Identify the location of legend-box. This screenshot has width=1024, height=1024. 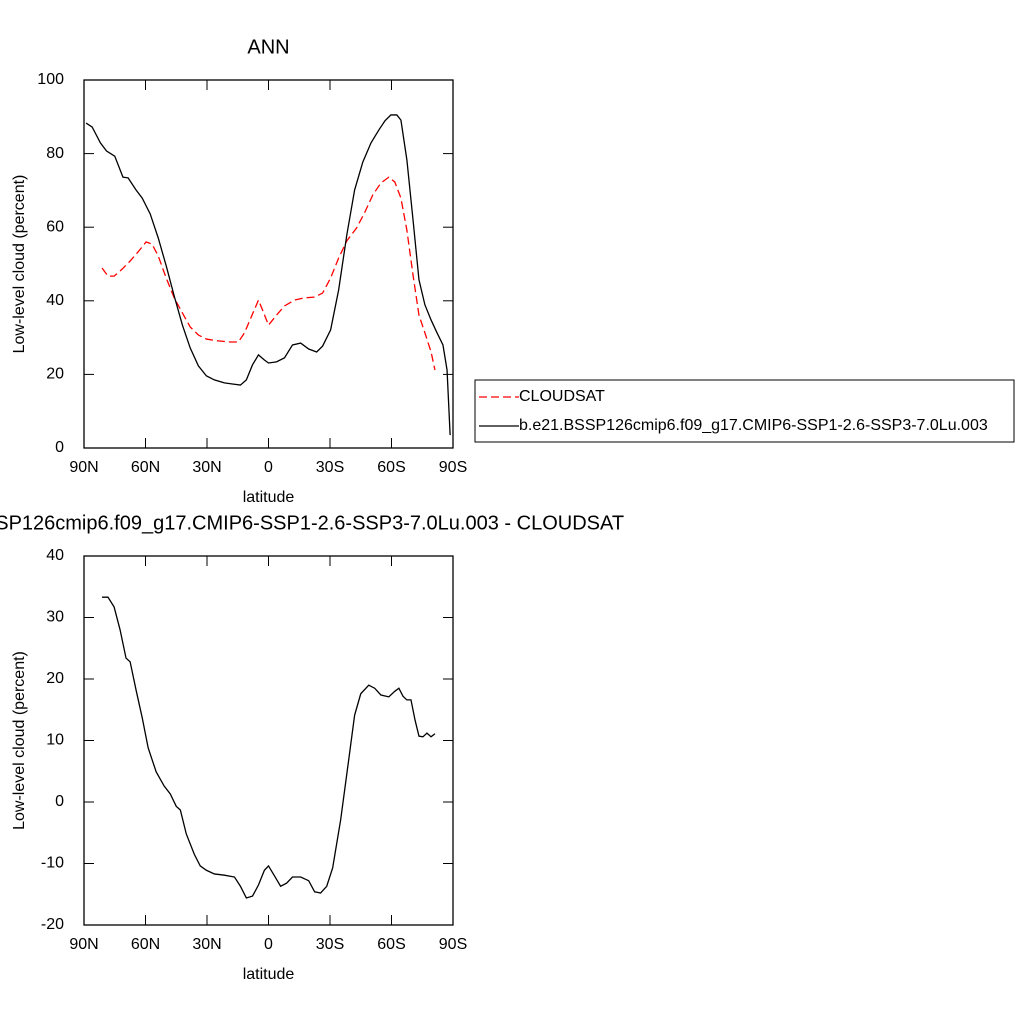
(744, 411).